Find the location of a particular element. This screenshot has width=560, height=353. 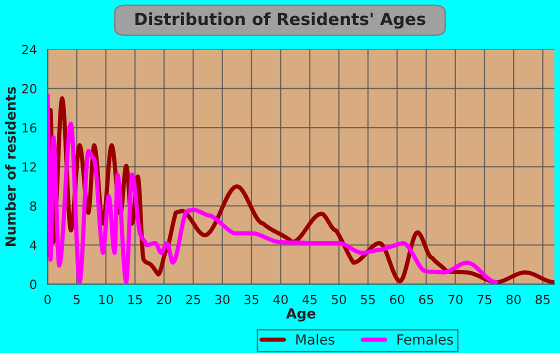

y-tick-label: 8 is located at coordinates (33, 206).